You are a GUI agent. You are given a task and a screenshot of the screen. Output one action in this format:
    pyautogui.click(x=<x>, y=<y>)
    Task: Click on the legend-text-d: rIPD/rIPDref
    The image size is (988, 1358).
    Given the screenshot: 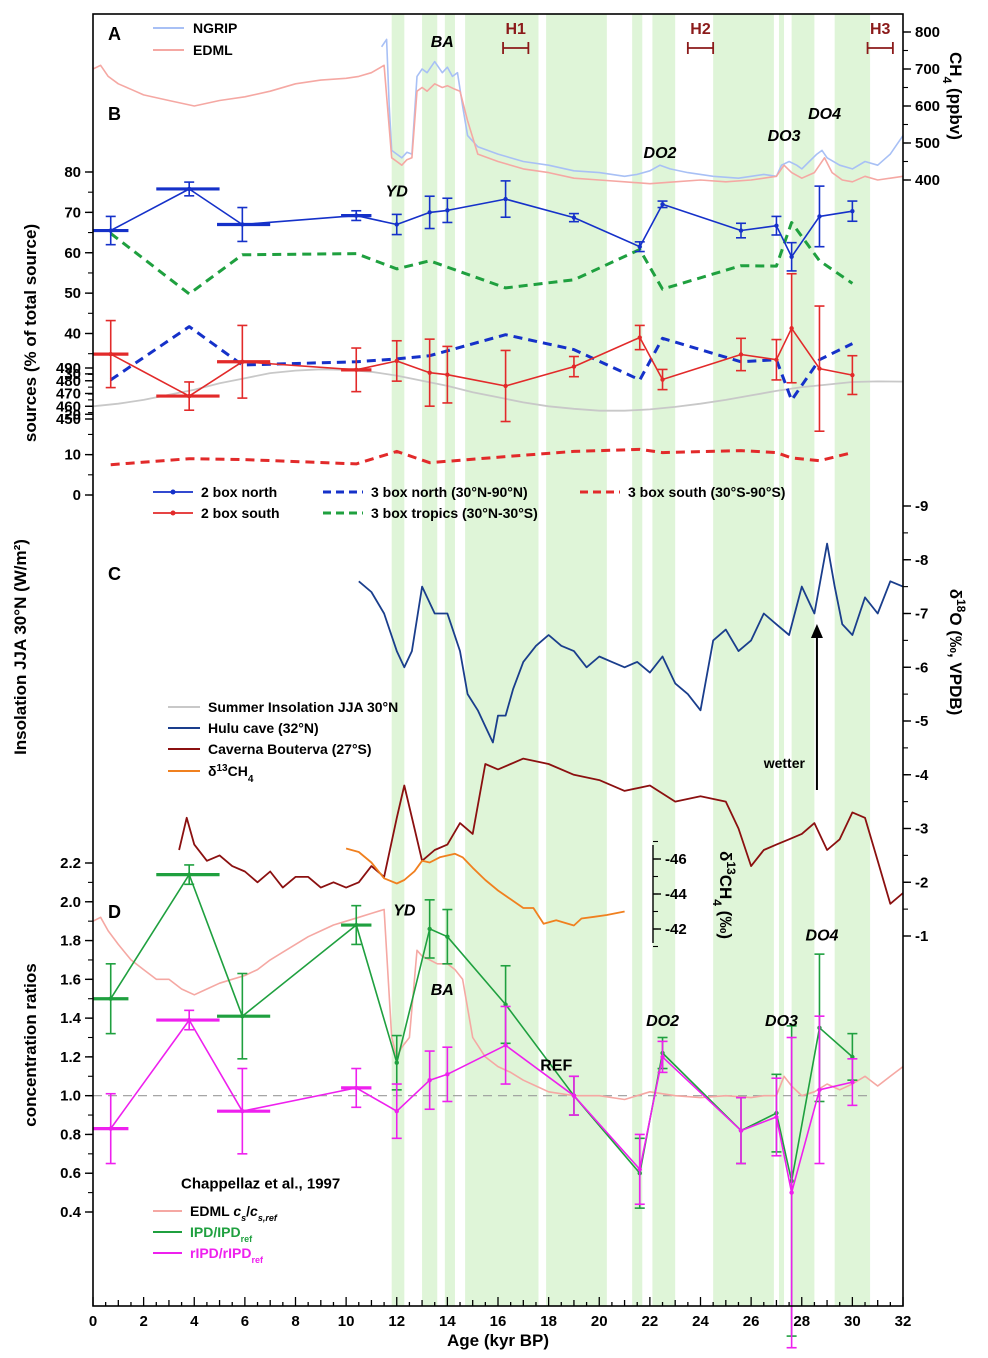 What is the action you would take?
    pyautogui.click(x=227, y=1255)
    